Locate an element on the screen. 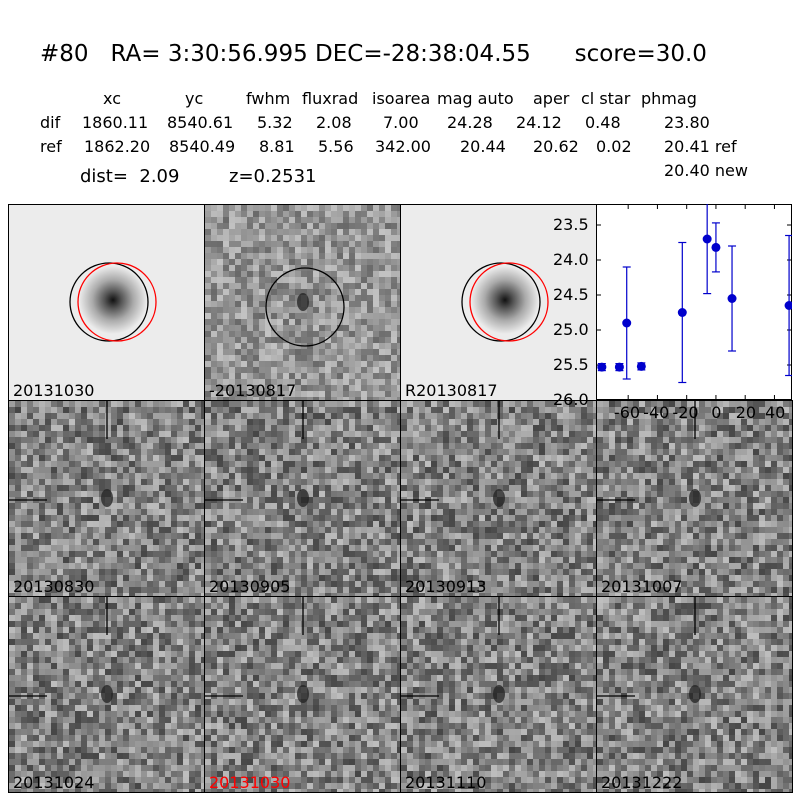  cell-ref-phmag: 20.41 ref is located at coordinates (700, 146).